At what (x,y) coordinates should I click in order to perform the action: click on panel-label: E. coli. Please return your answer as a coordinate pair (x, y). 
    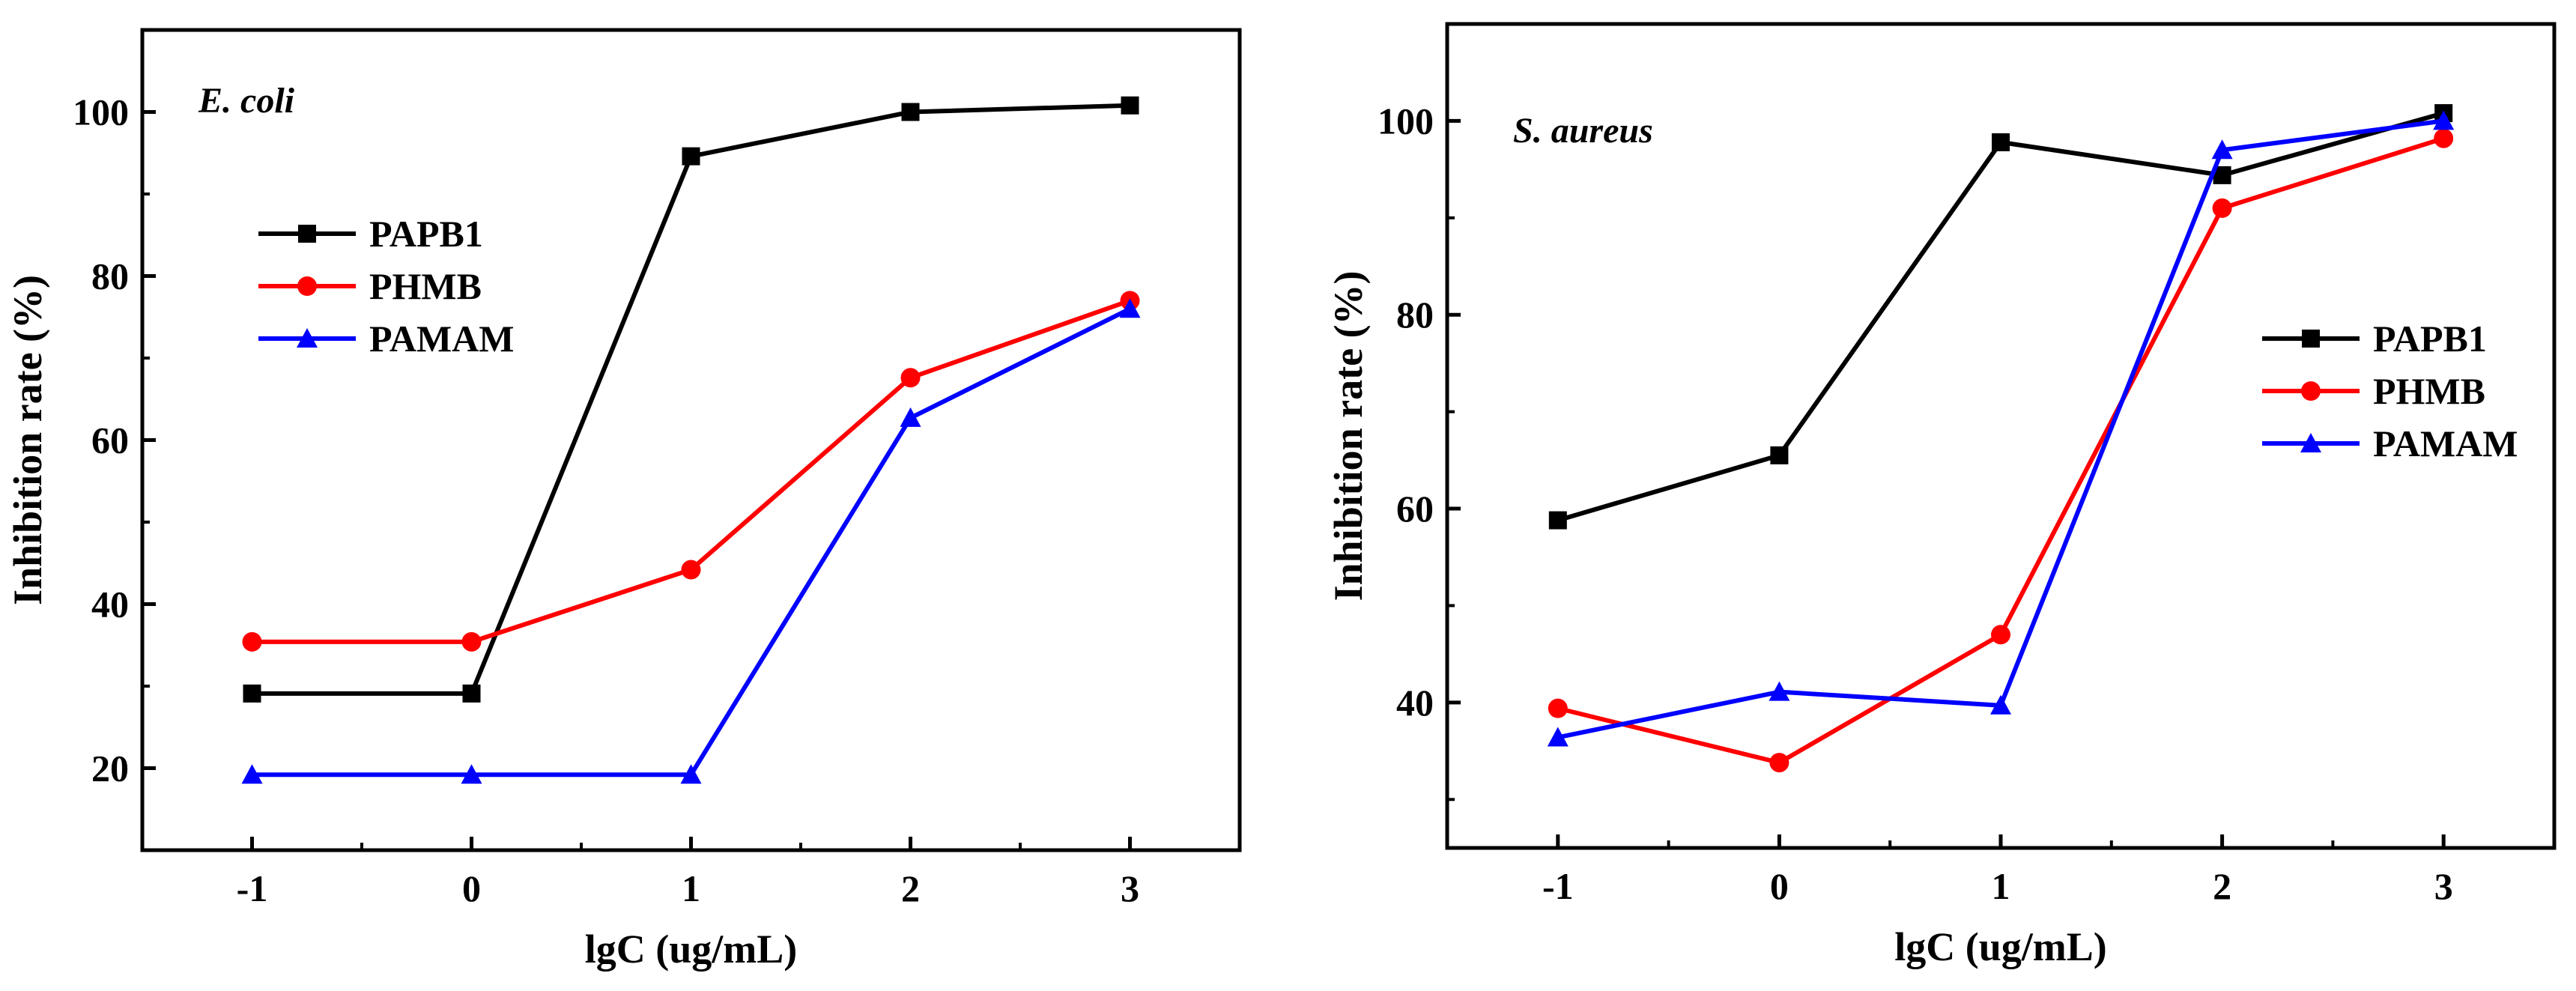
    Looking at the image, I should click on (246, 101).